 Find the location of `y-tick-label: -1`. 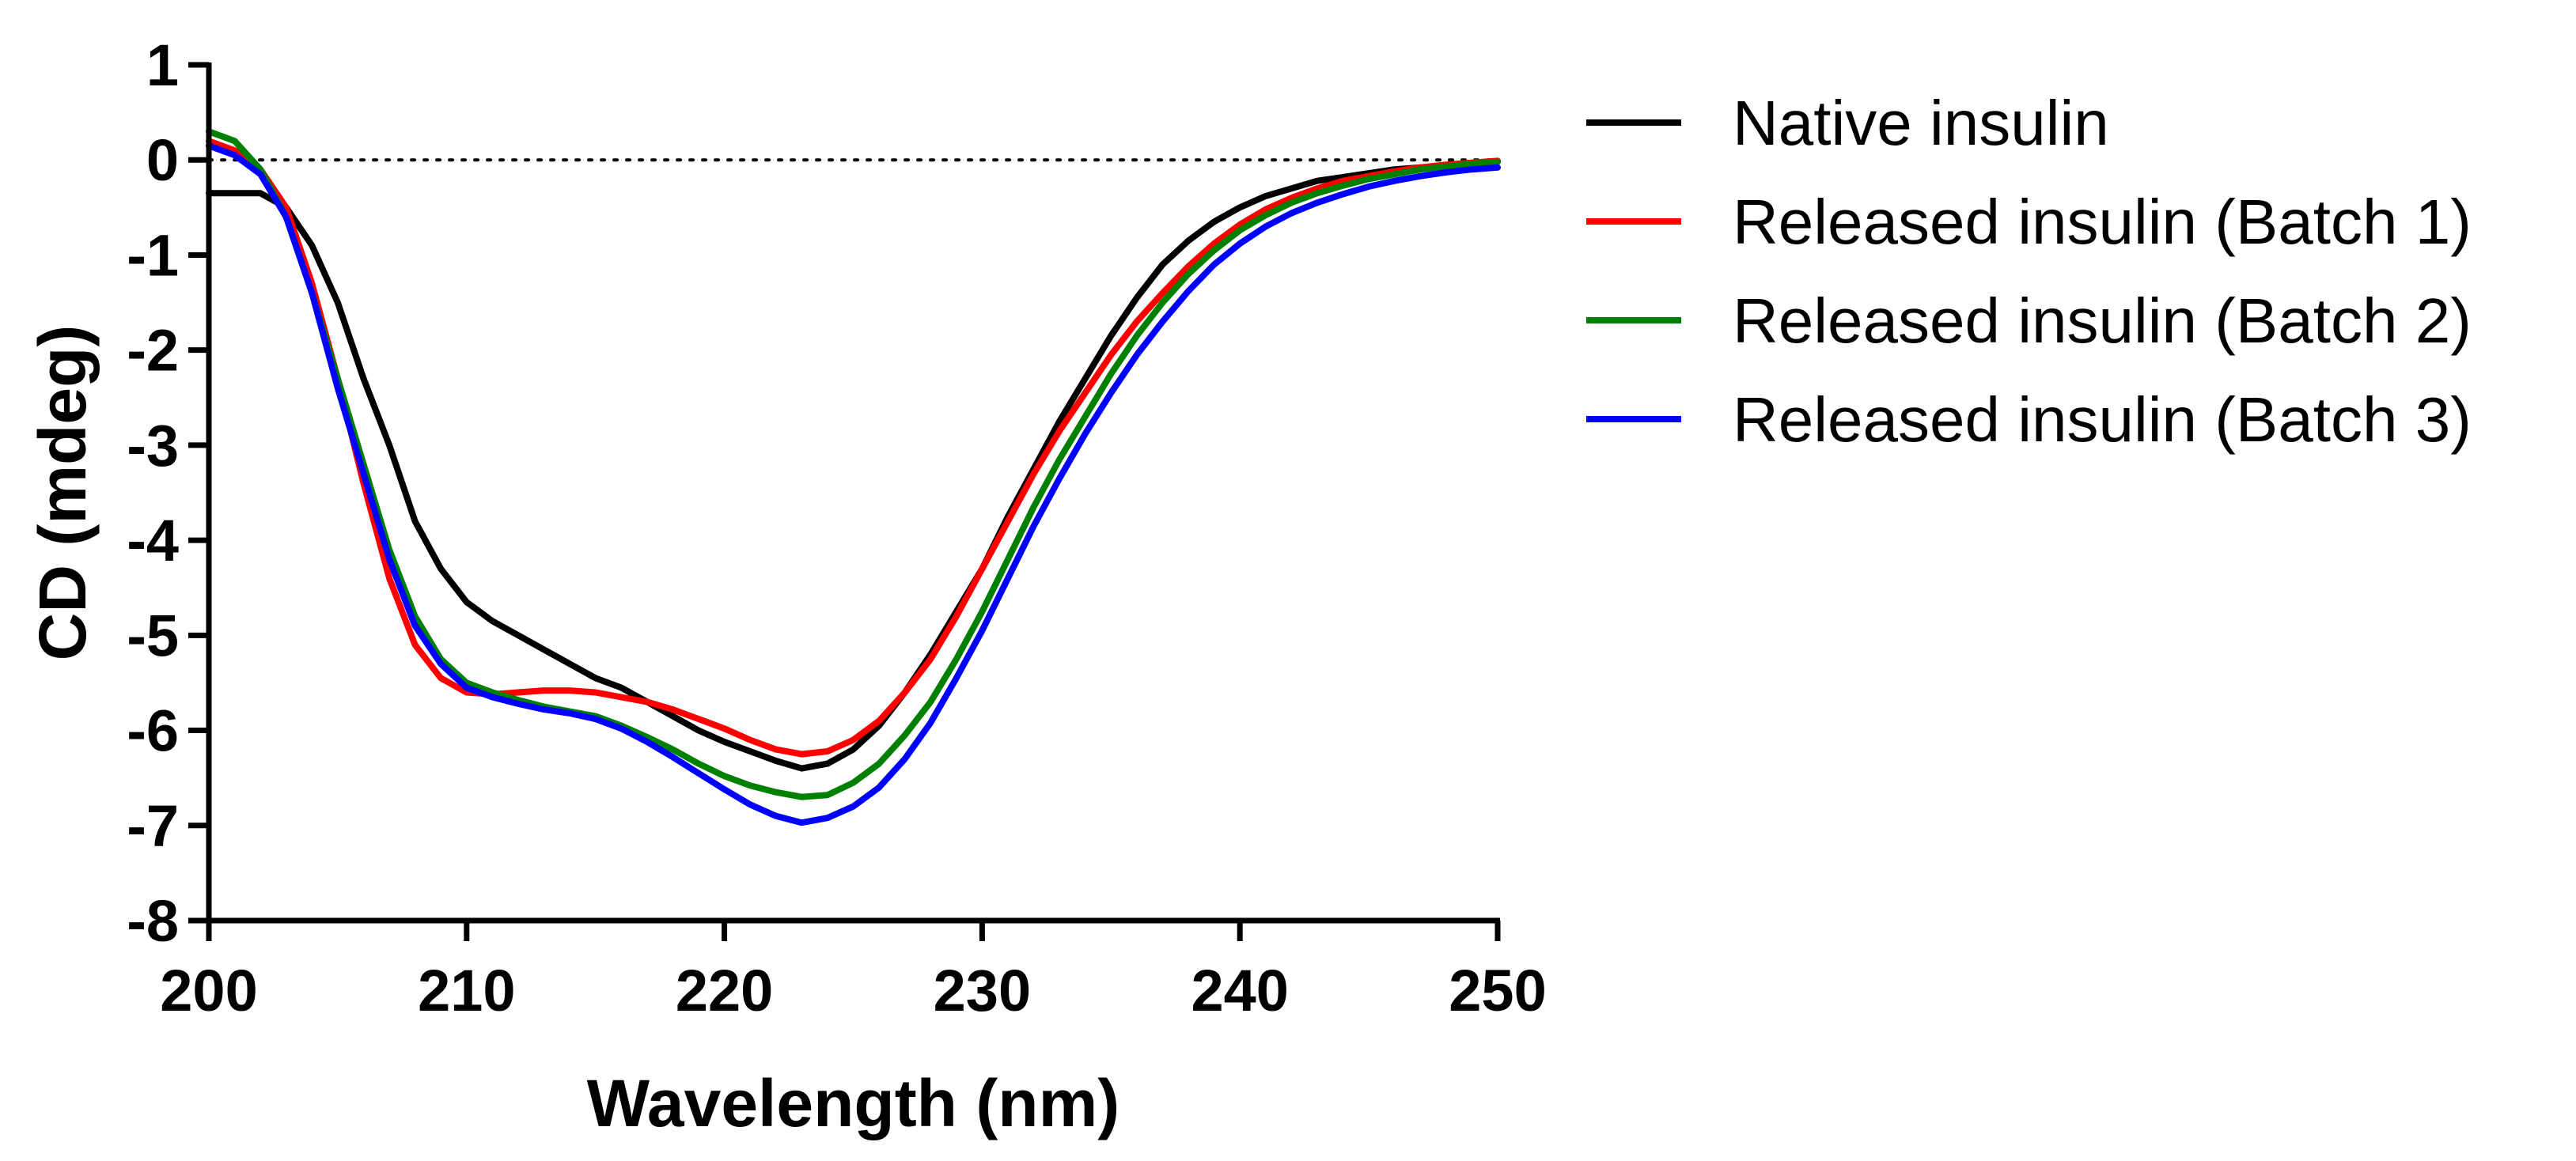

y-tick-label: -1 is located at coordinates (153, 255).